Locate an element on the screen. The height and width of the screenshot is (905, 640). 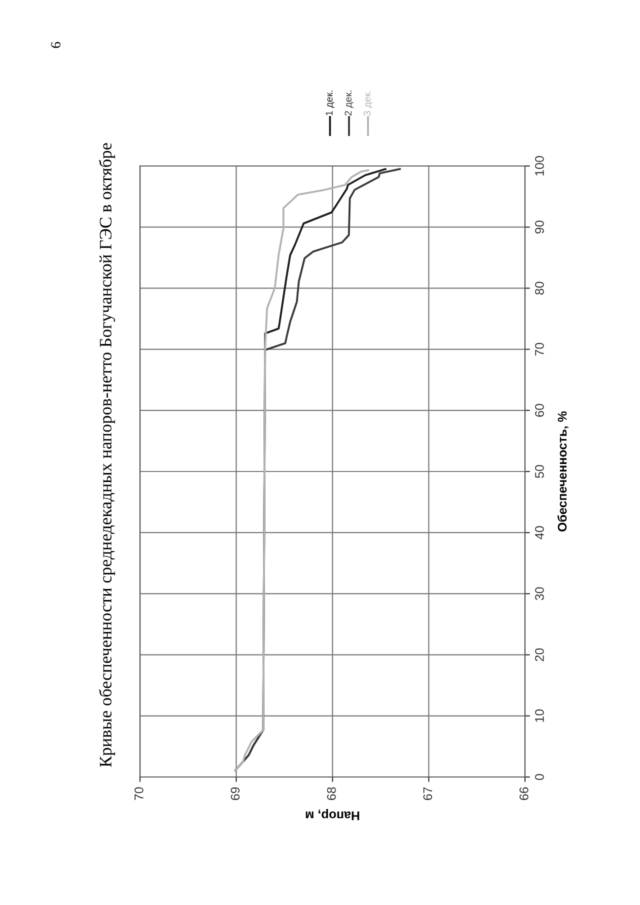
text: 3 дек. is located at coordinates (368, 103).